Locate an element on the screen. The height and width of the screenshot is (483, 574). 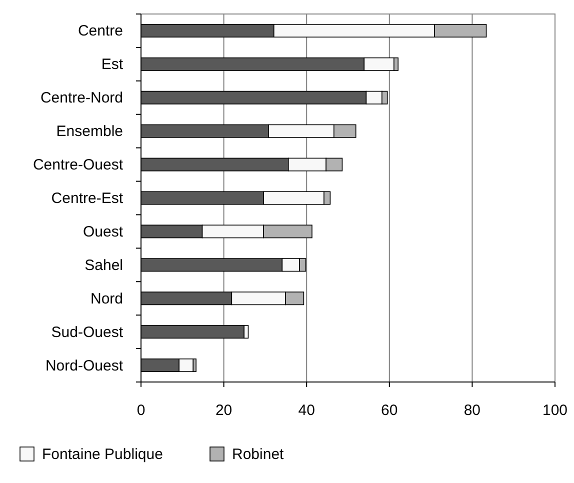
y-tick-label: Centre-Est is located at coordinates (87, 198).